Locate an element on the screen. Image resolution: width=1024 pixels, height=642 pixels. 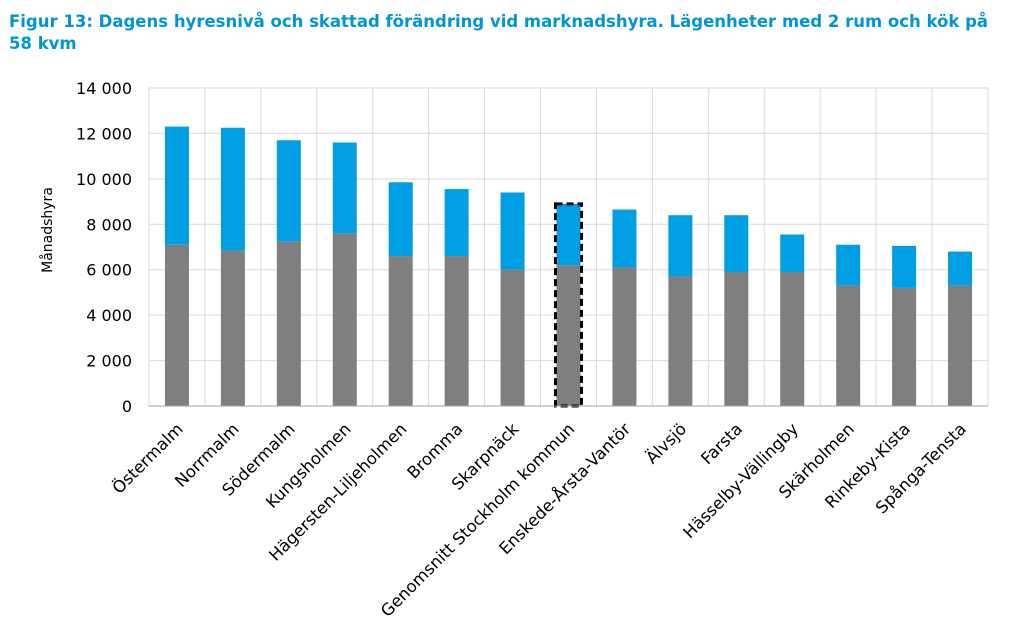
y-tick-label: 8 000 is located at coordinates (109, 224).